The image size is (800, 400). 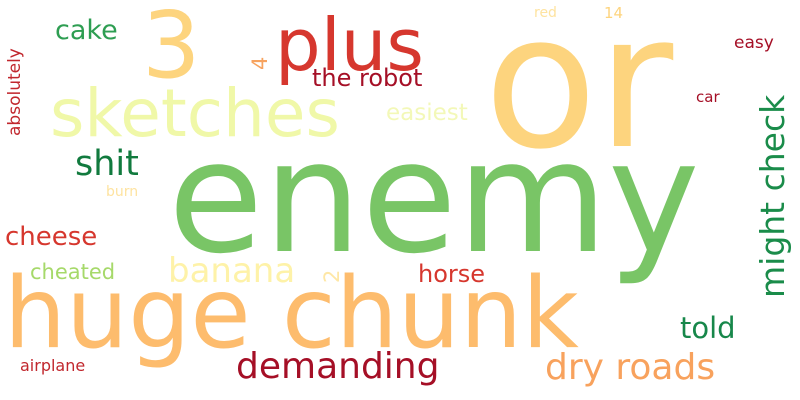 What do you see at coordinates (452, 274) in the screenshot?
I see `word-horse: horse` at bounding box center [452, 274].